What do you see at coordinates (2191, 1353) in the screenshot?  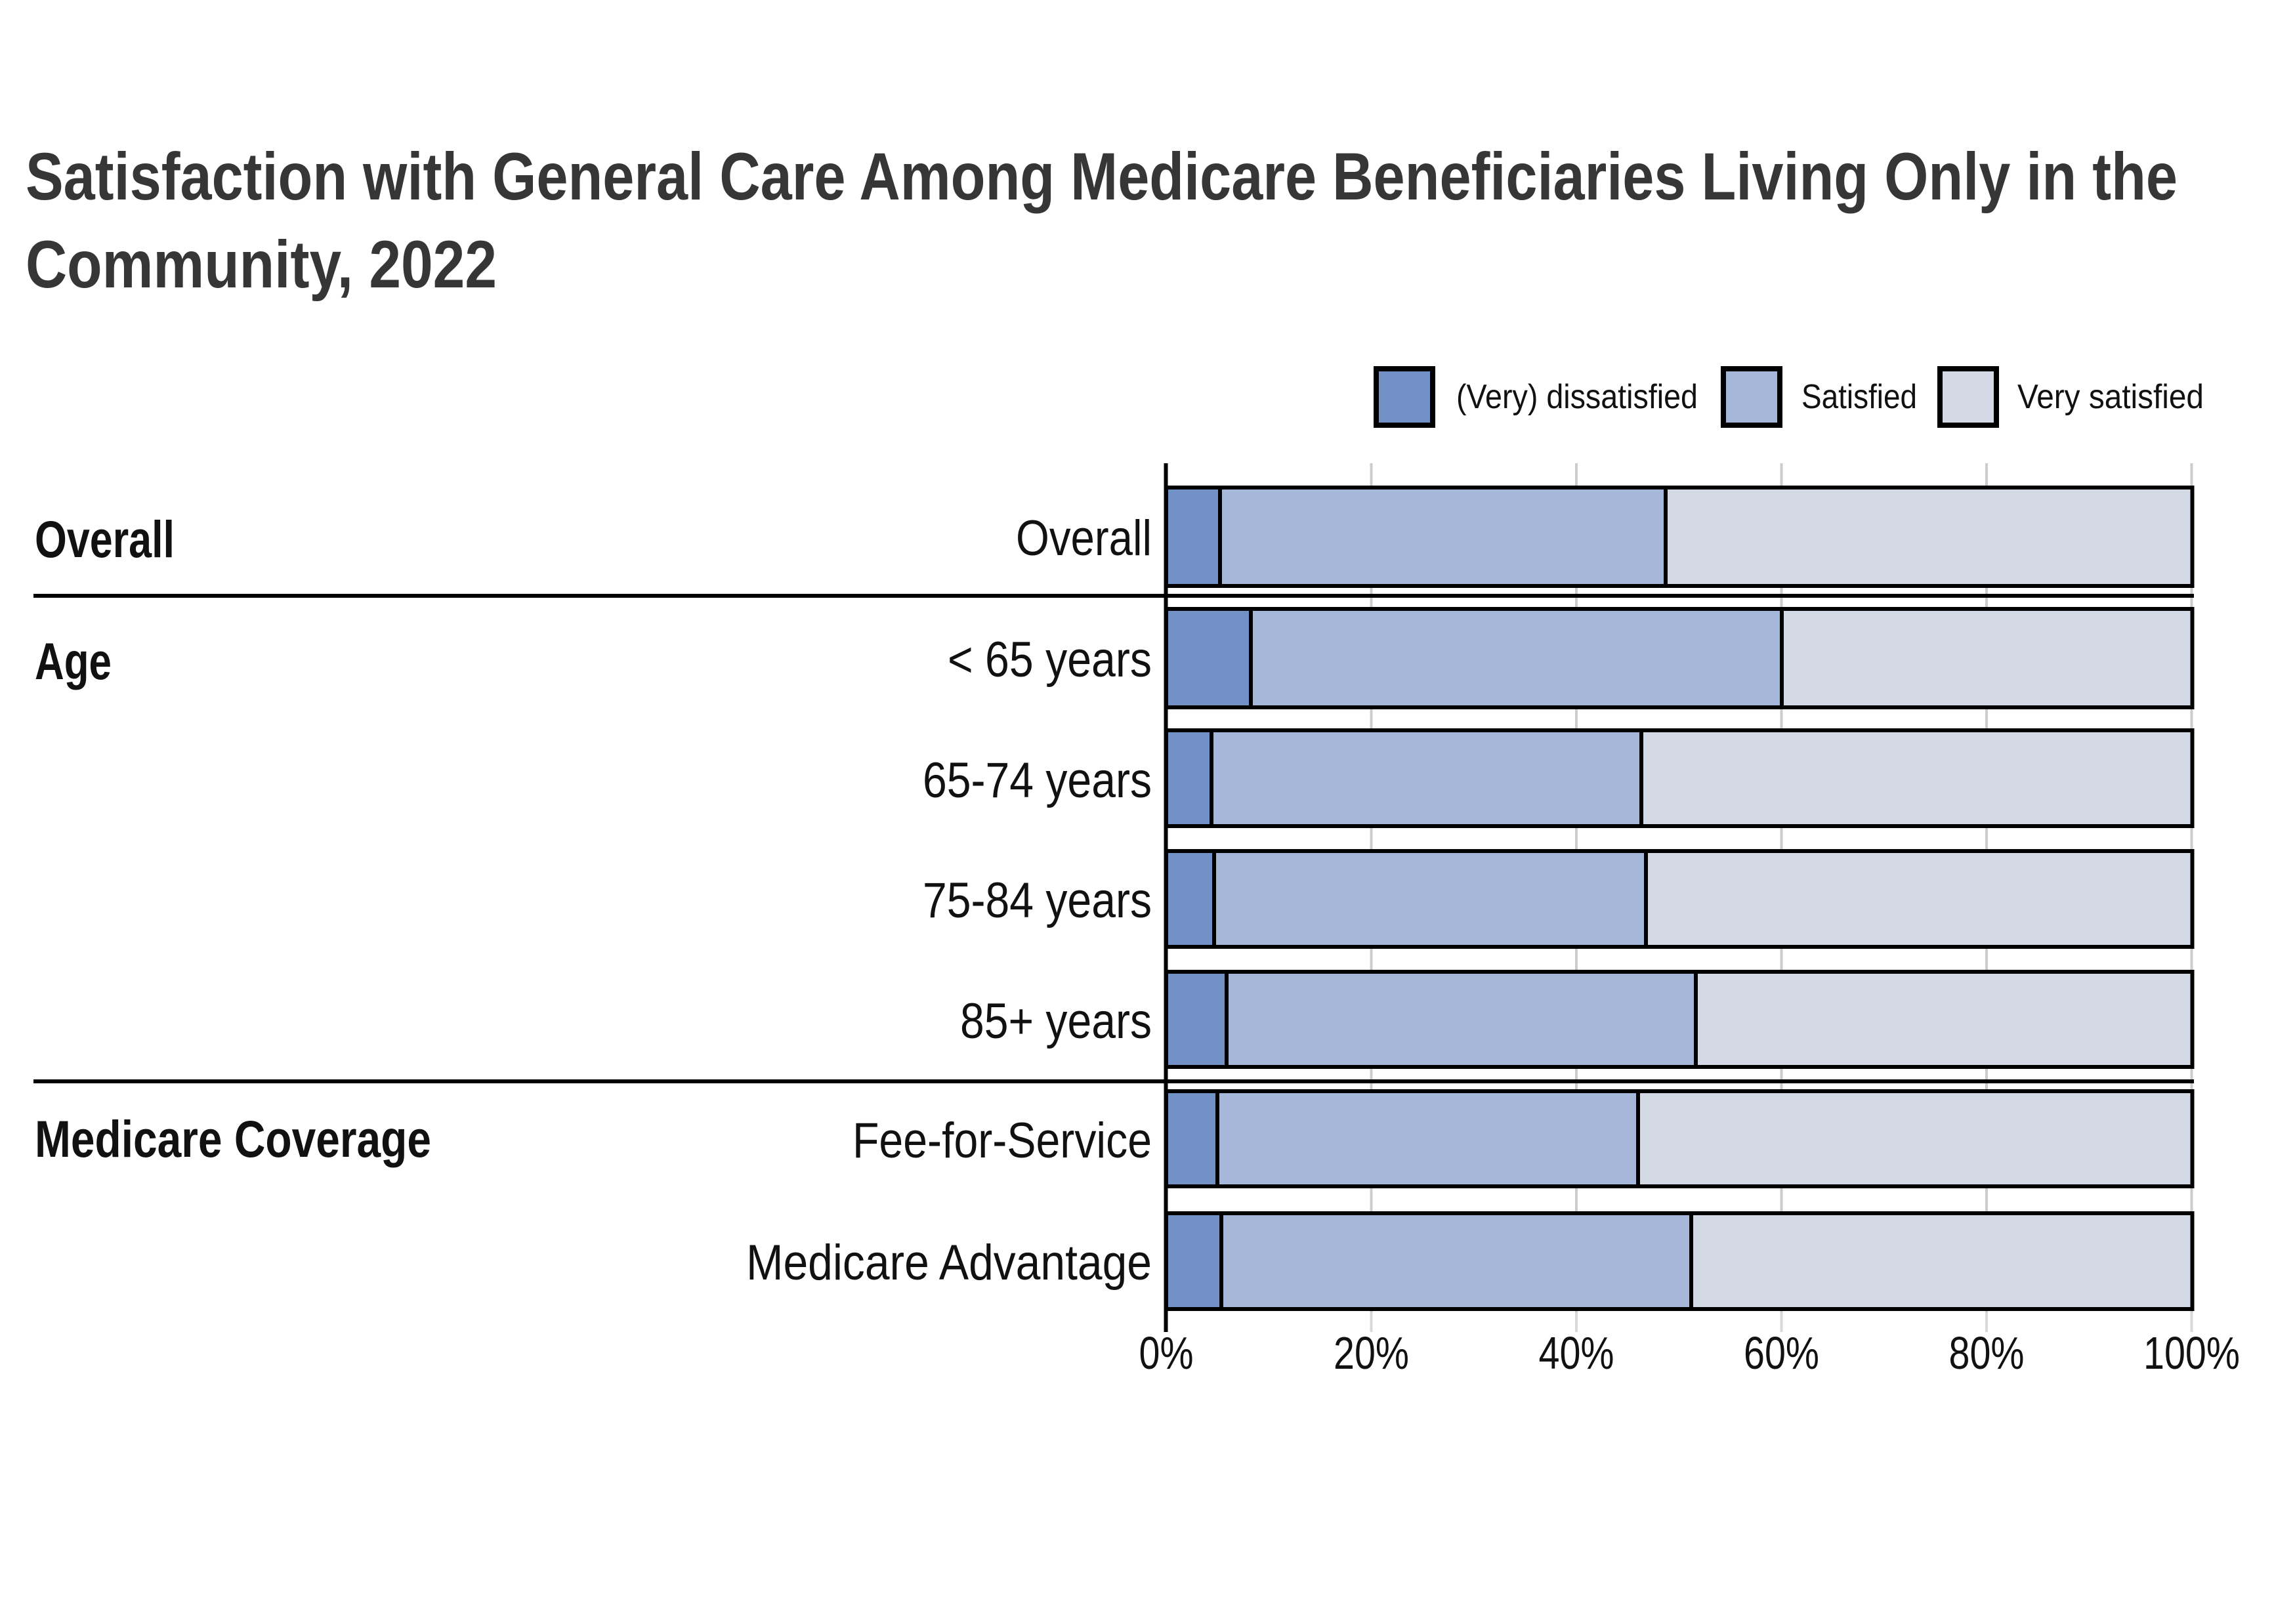 I see `svg-text: 100%` at bounding box center [2191, 1353].